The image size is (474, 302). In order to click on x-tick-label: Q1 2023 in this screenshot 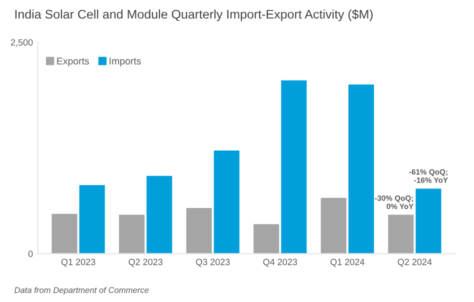, I will do `click(78, 262)`.